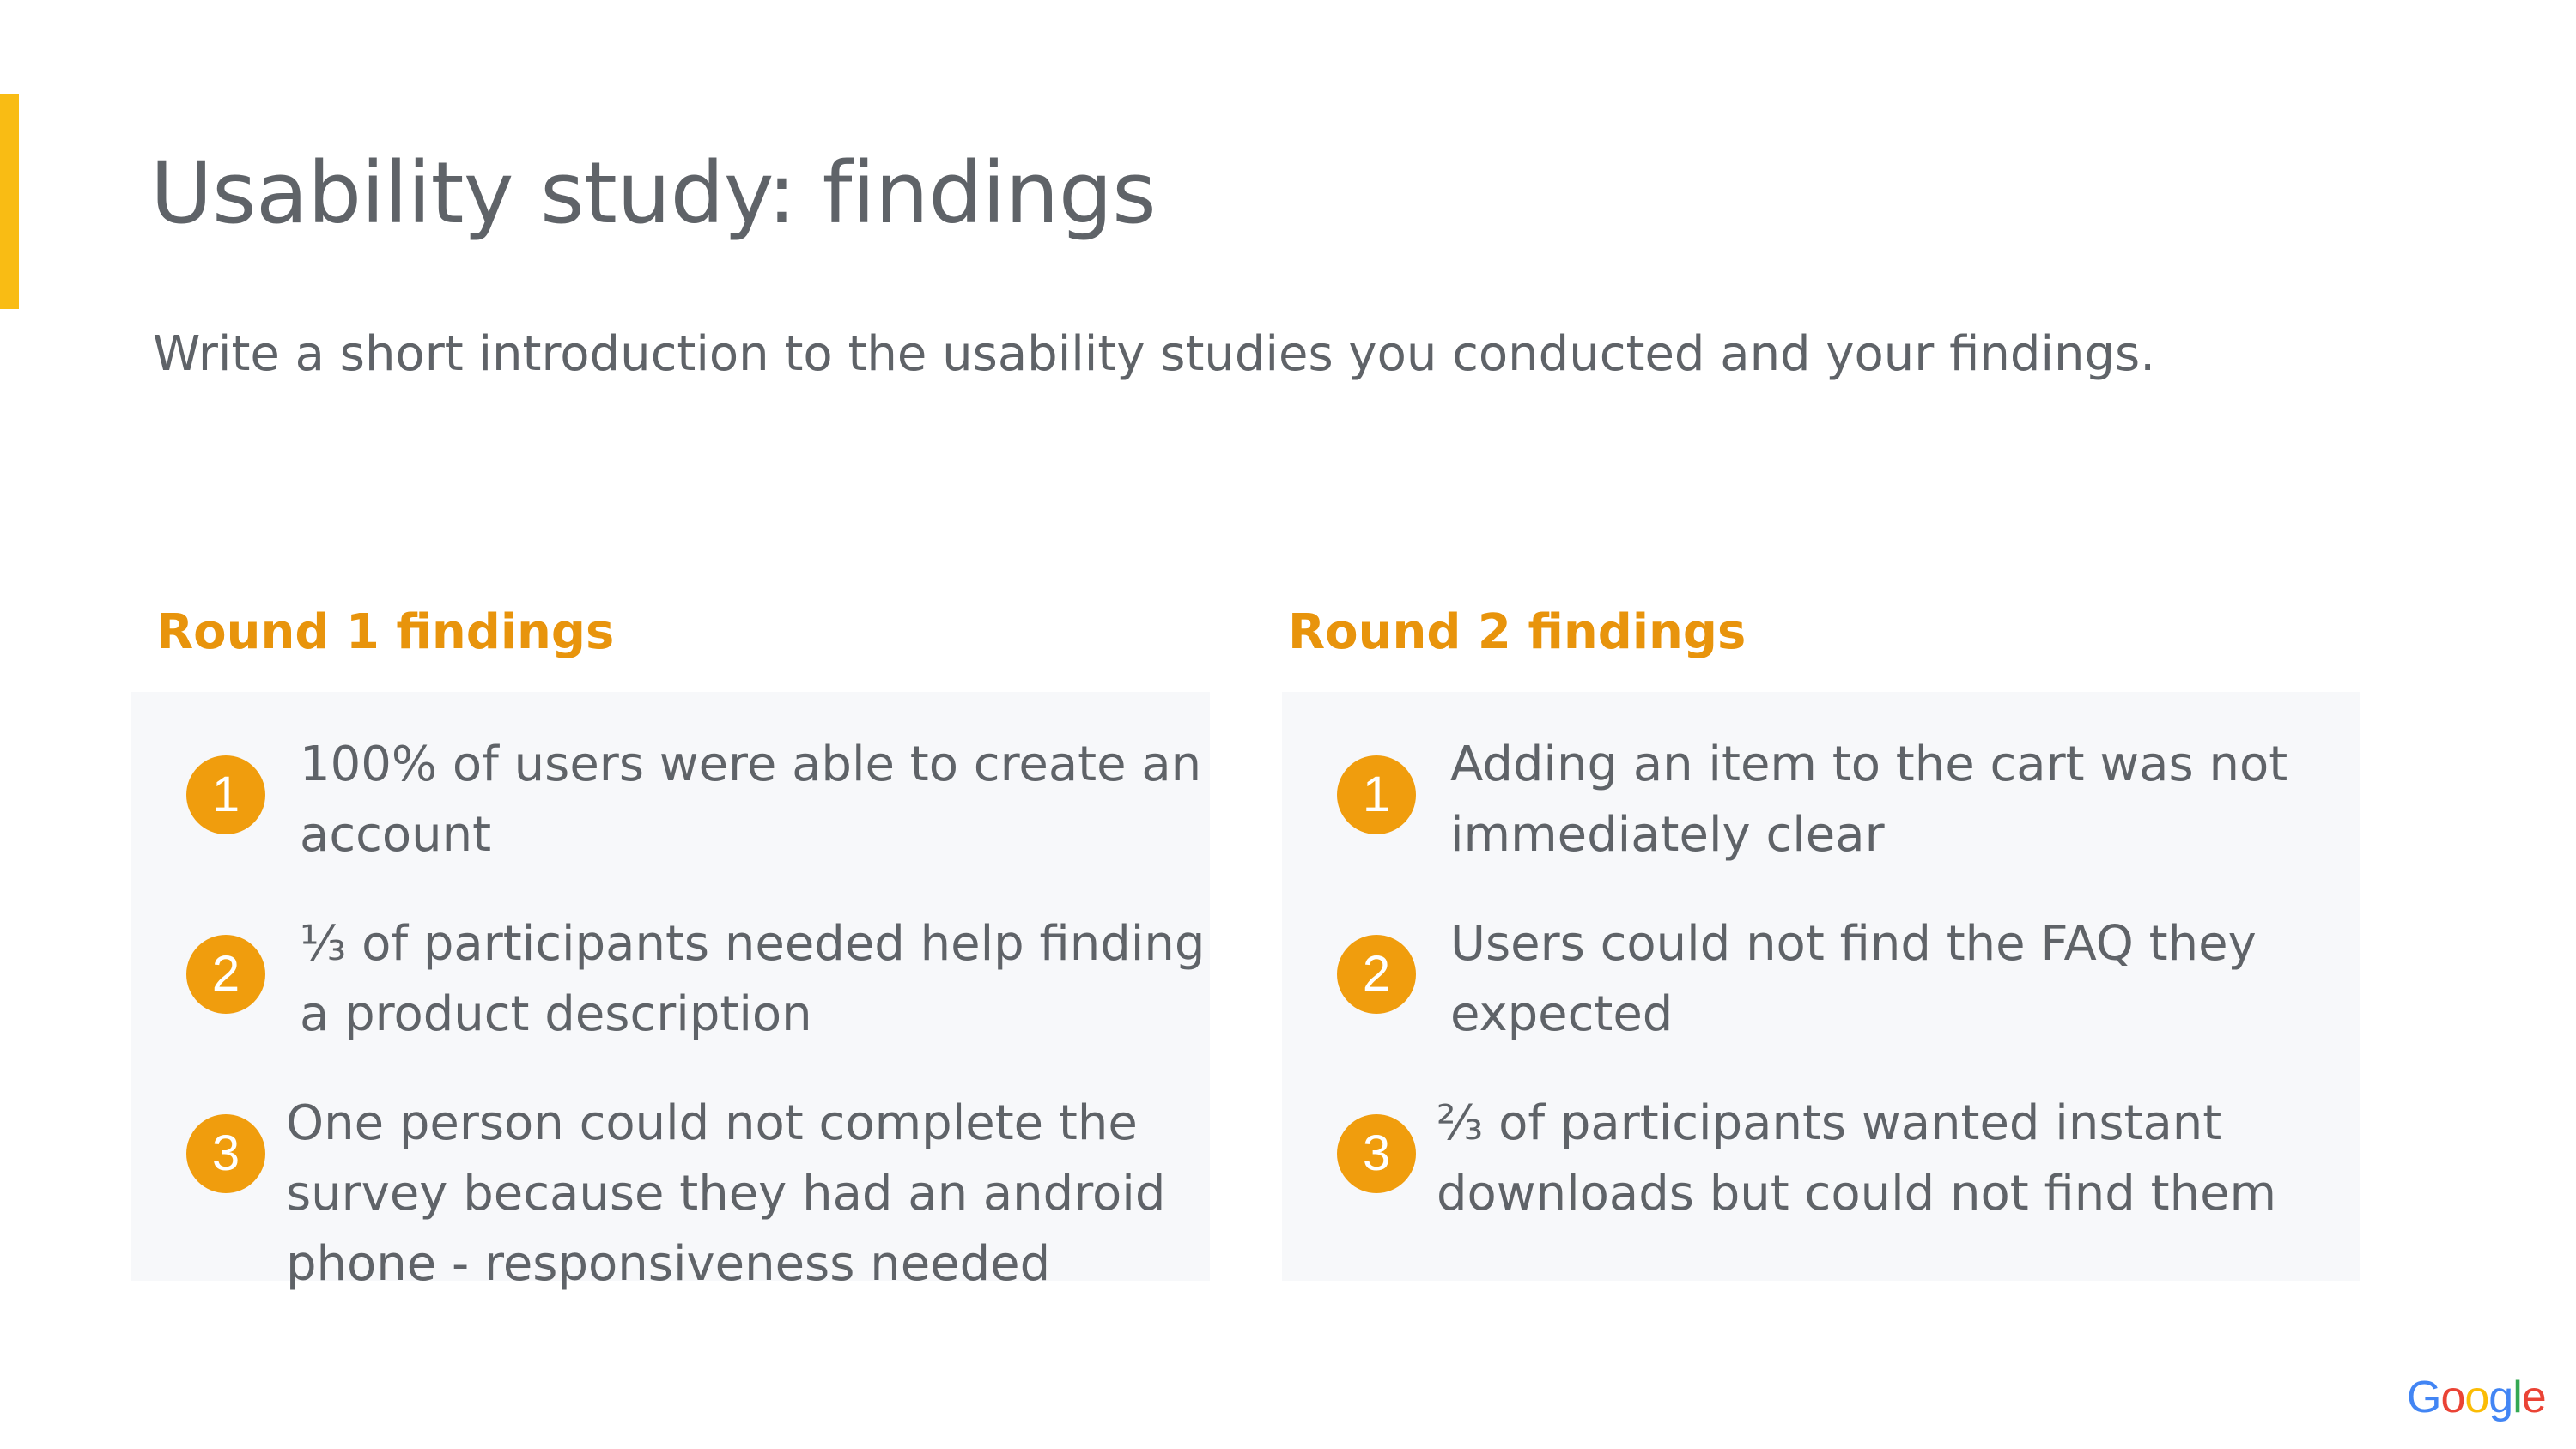 Image resolution: width=2576 pixels, height=1449 pixels. Describe the element at coordinates (669, 1264) in the screenshot. I see `finding-line: phone - responsiveness needed` at that location.